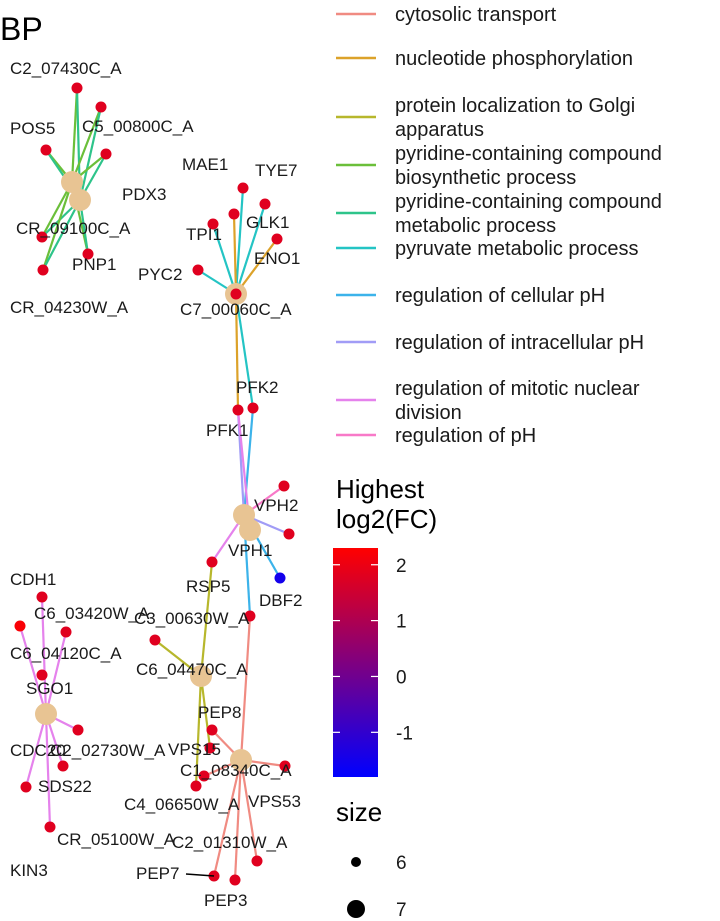 The height and width of the screenshot is (921, 720). I want to click on gene-label-c1-08340c-a: C1_08340C_A, so click(236, 770).